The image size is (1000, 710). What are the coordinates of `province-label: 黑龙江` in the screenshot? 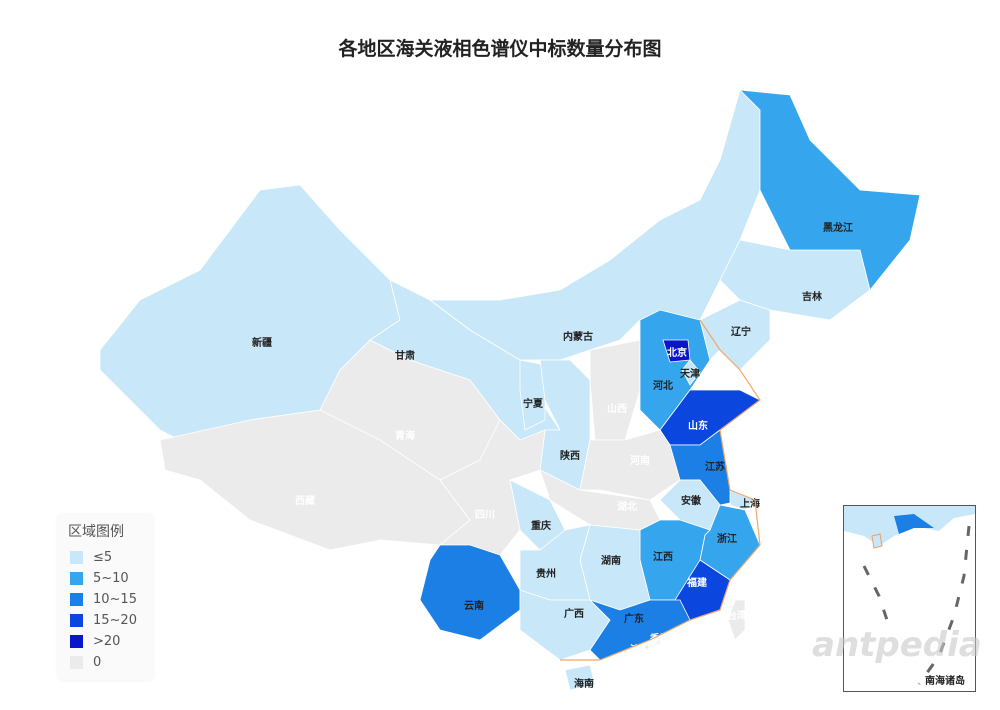 It's located at (838, 227).